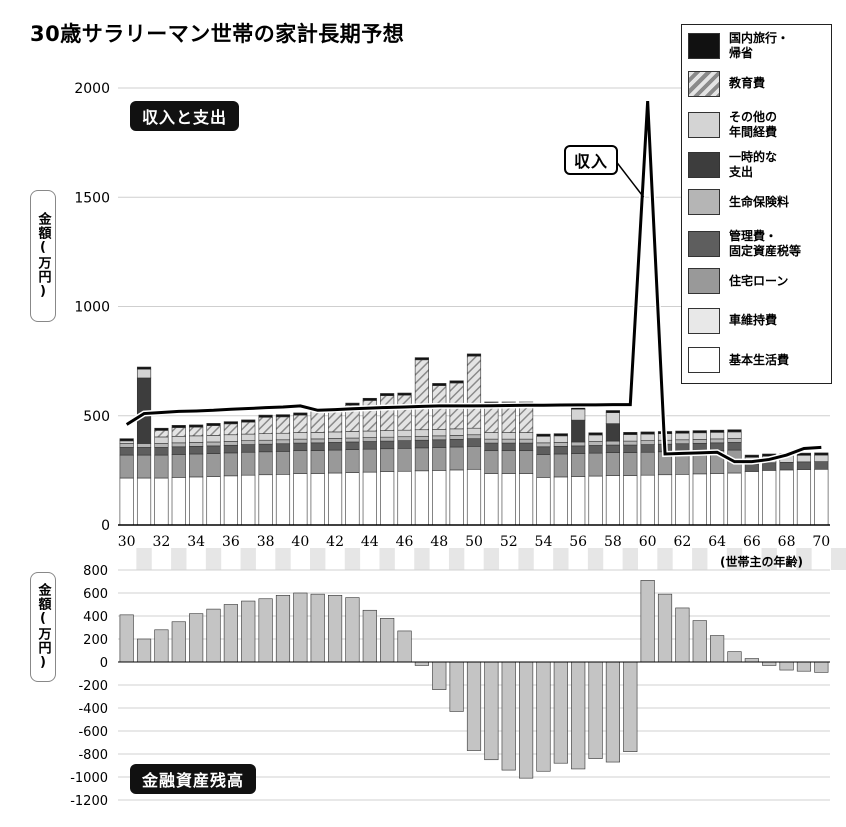 The width and height of the screenshot is (846, 827). I want to click on bottom-y-tick-label: -1200, so click(89, 801).